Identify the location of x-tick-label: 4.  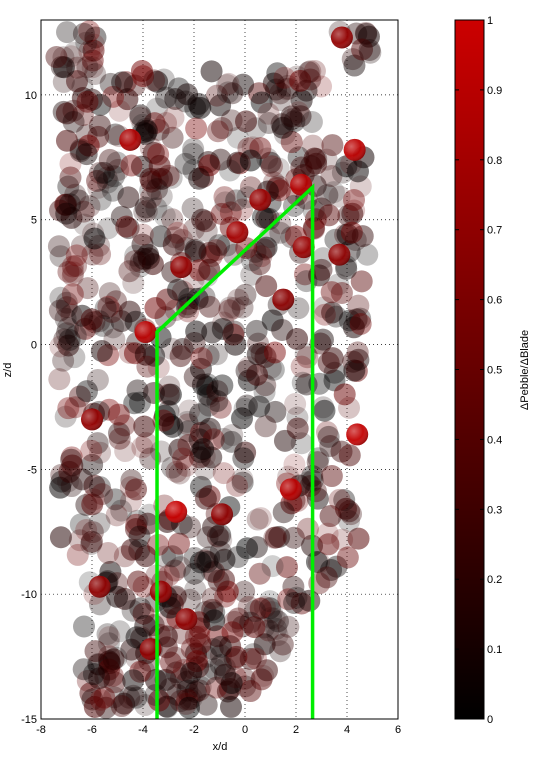
(347, 730).